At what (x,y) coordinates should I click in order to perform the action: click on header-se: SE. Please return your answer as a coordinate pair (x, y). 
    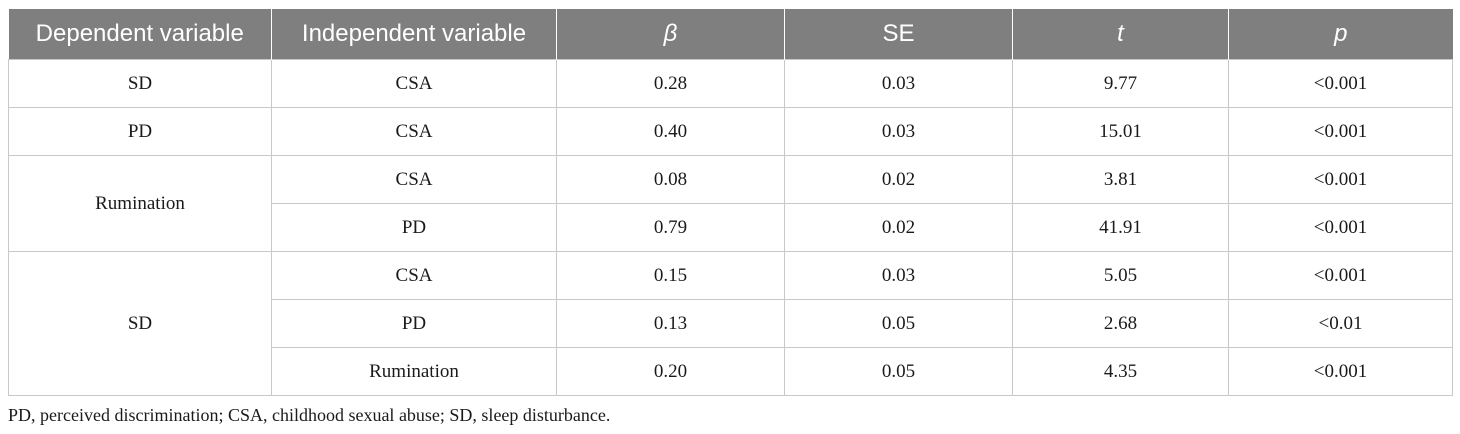
    Looking at the image, I should click on (898, 34).